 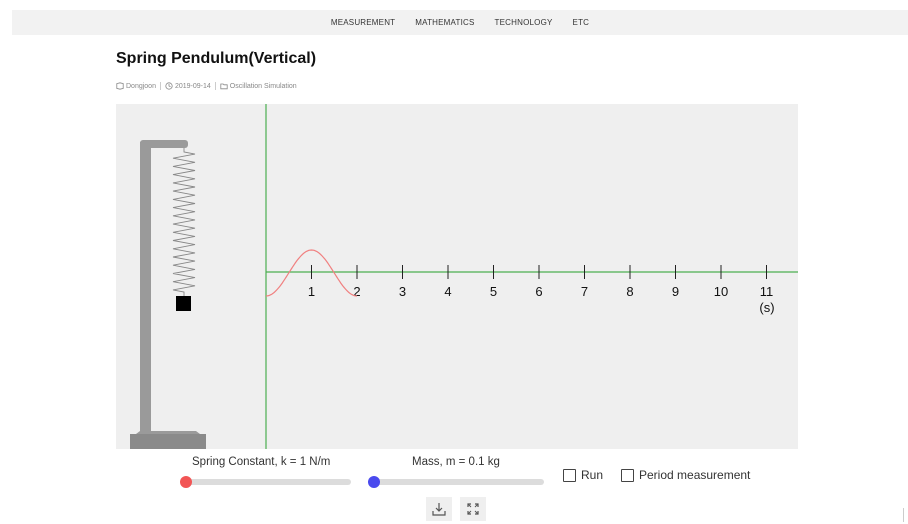 What do you see at coordinates (767, 291) in the screenshot?
I see `x-tick-label: 11` at bounding box center [767, 291].